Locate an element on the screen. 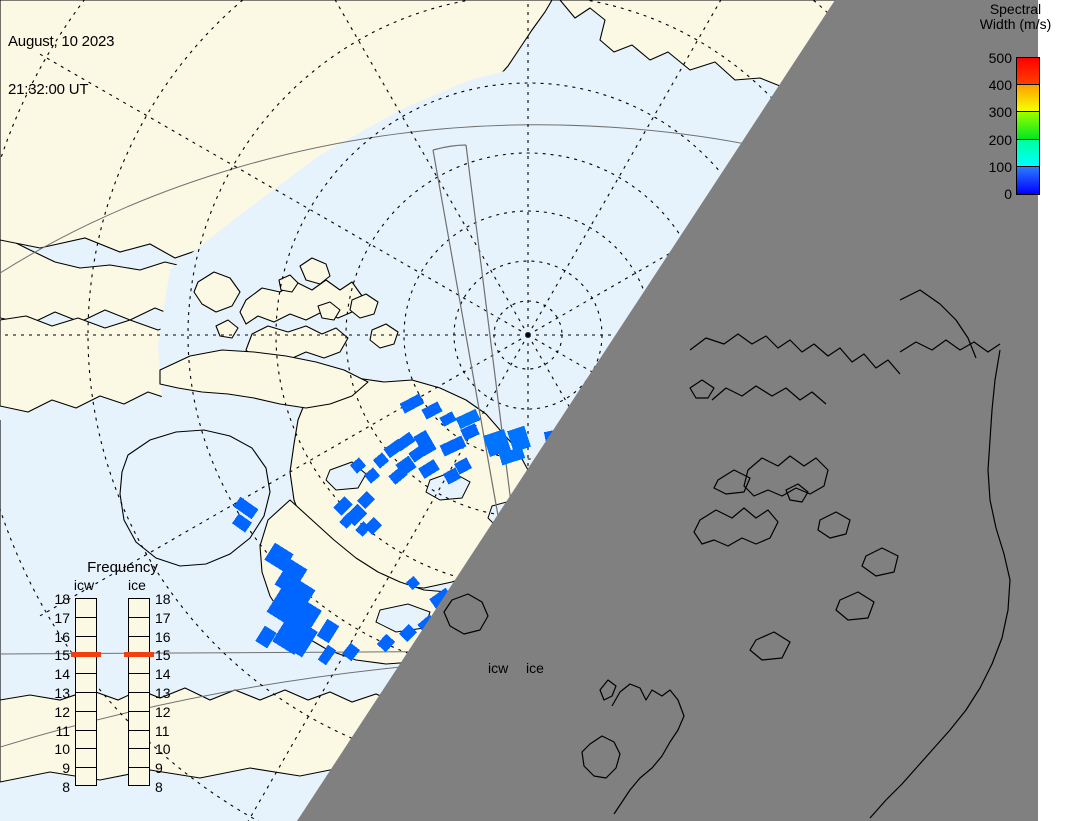  sea-bering is located at coordinates (195, 498).